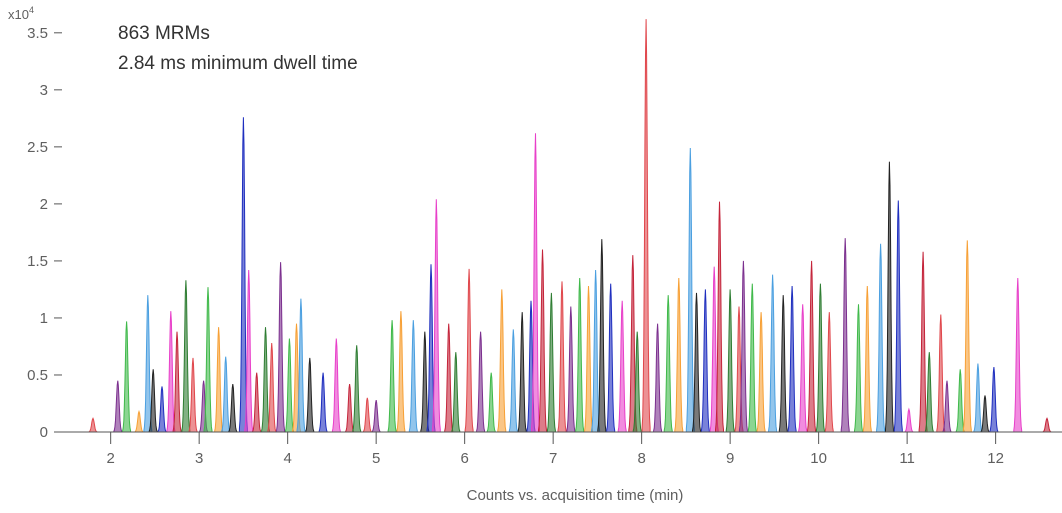 This screenshot has width=1062, height=513. Describe the element at coordinates (44, 204) in the screenshot. I see `y-tick-label: 2` at that location.